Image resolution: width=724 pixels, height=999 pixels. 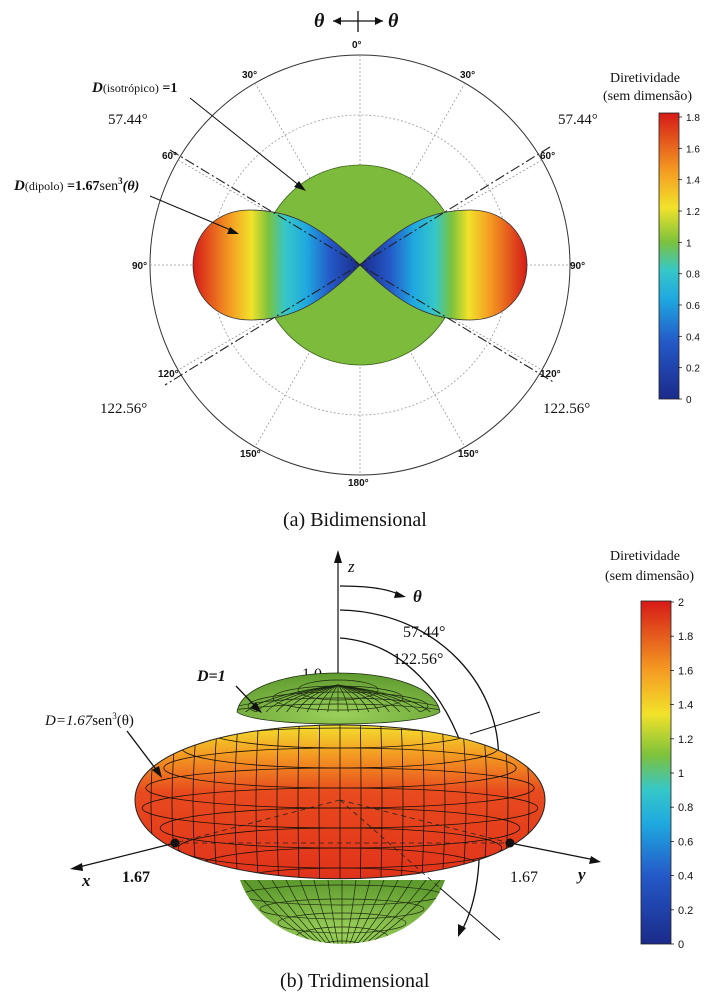 What do you see at coordinates (86, 880) in the screenshot?
I see `x-axis-label: x` at bounding box center [86, 880].